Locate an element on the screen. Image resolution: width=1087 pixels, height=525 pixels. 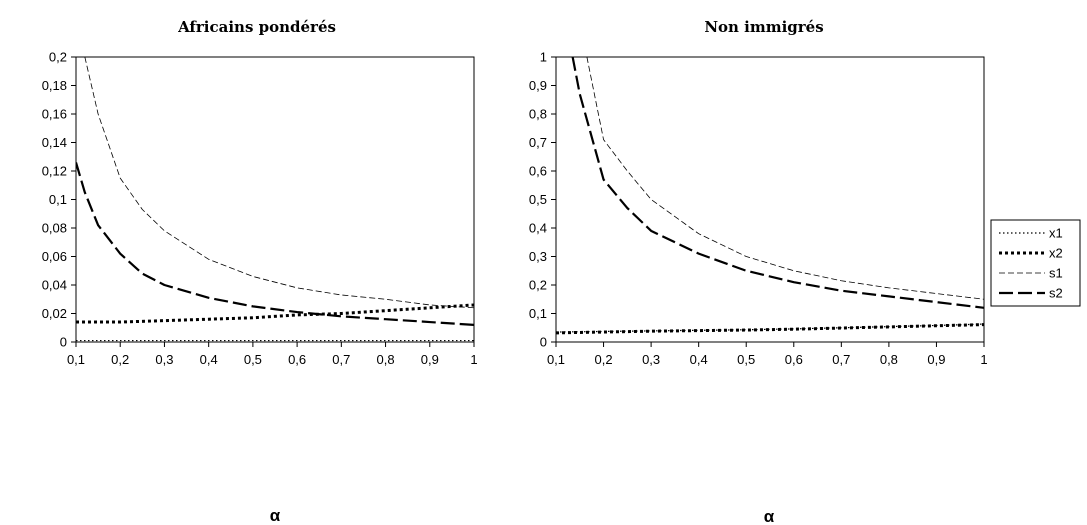
y-tick-label: 0,4 is located at coordinates (538, 228).